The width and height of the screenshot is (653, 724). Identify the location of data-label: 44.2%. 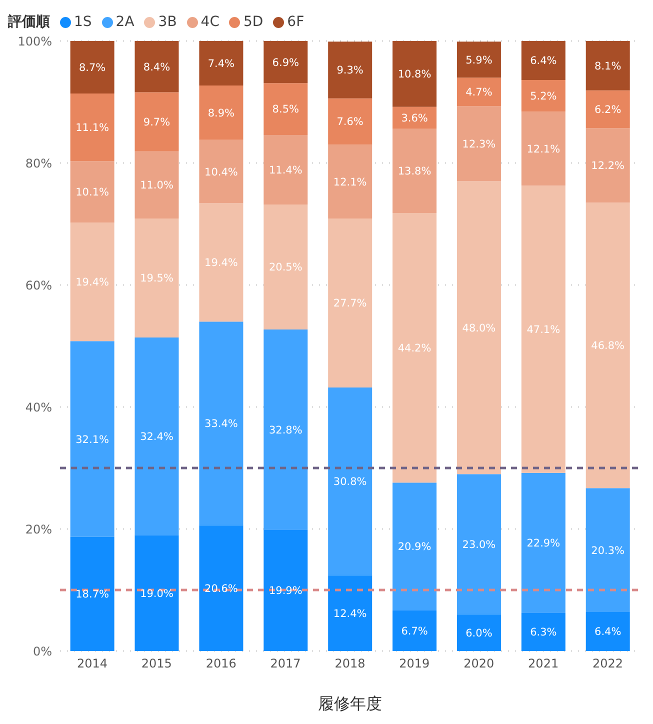
(415, 348).